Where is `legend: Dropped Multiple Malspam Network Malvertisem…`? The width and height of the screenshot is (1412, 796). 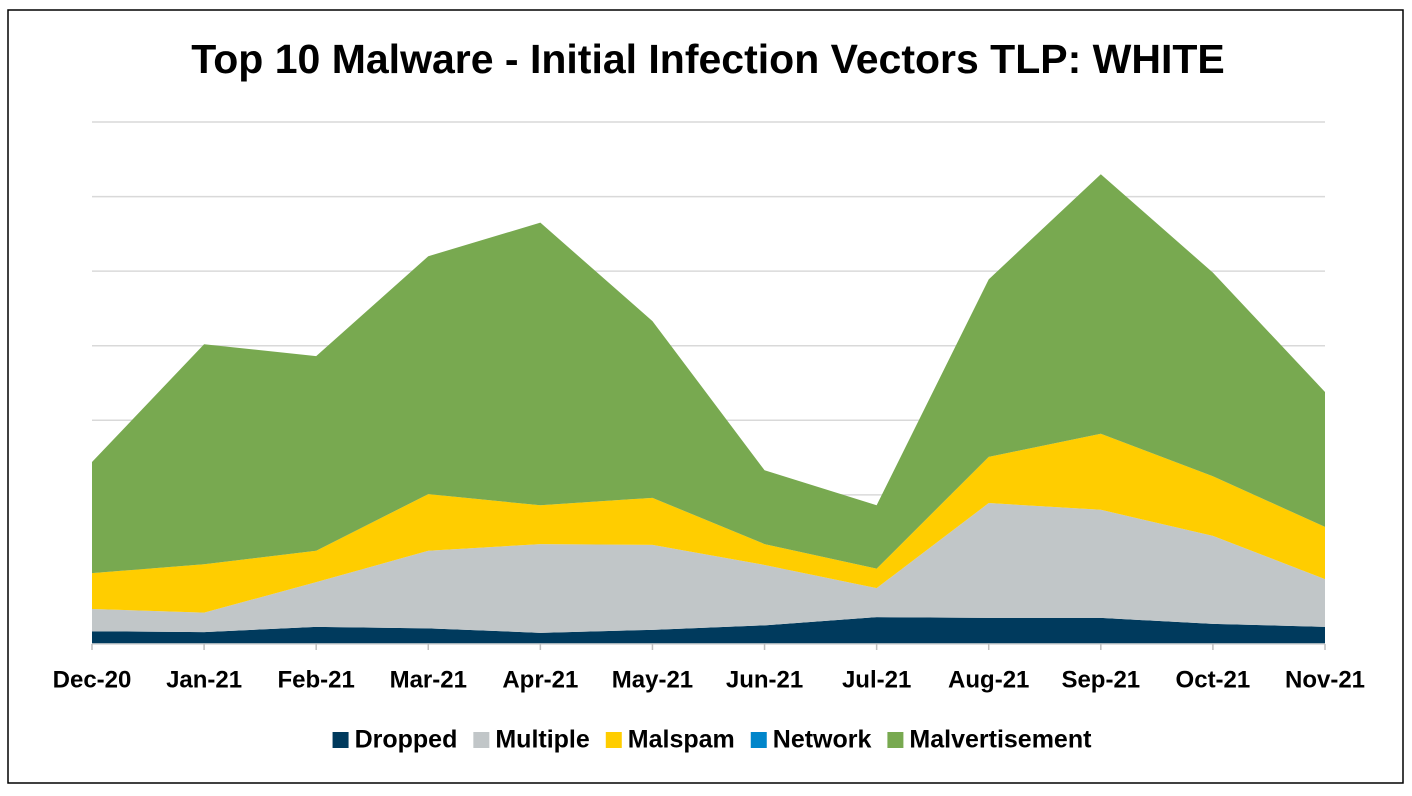
legend: Dropped Multiple Malspam Network Malvertisem… is located at coordinates (712, 740).